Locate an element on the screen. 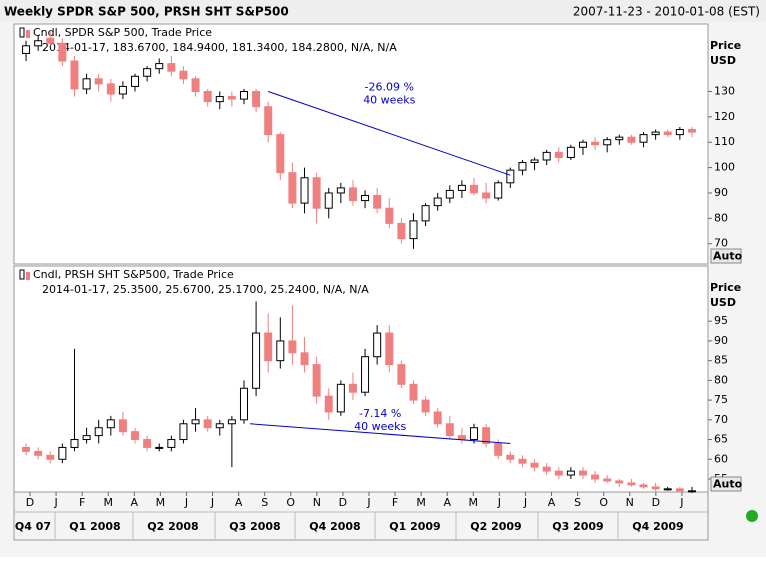  y-tick-label: 65 is located at coordinates (721, 439).